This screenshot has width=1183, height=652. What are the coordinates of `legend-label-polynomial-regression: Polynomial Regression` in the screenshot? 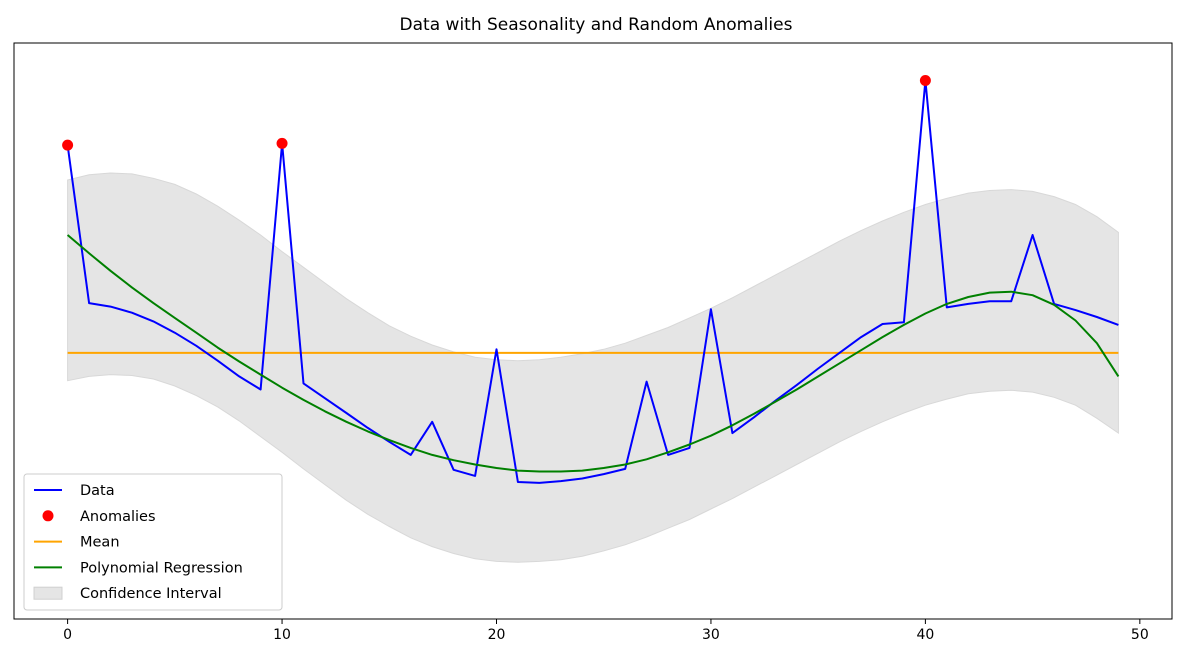 It's located at (161, 568).